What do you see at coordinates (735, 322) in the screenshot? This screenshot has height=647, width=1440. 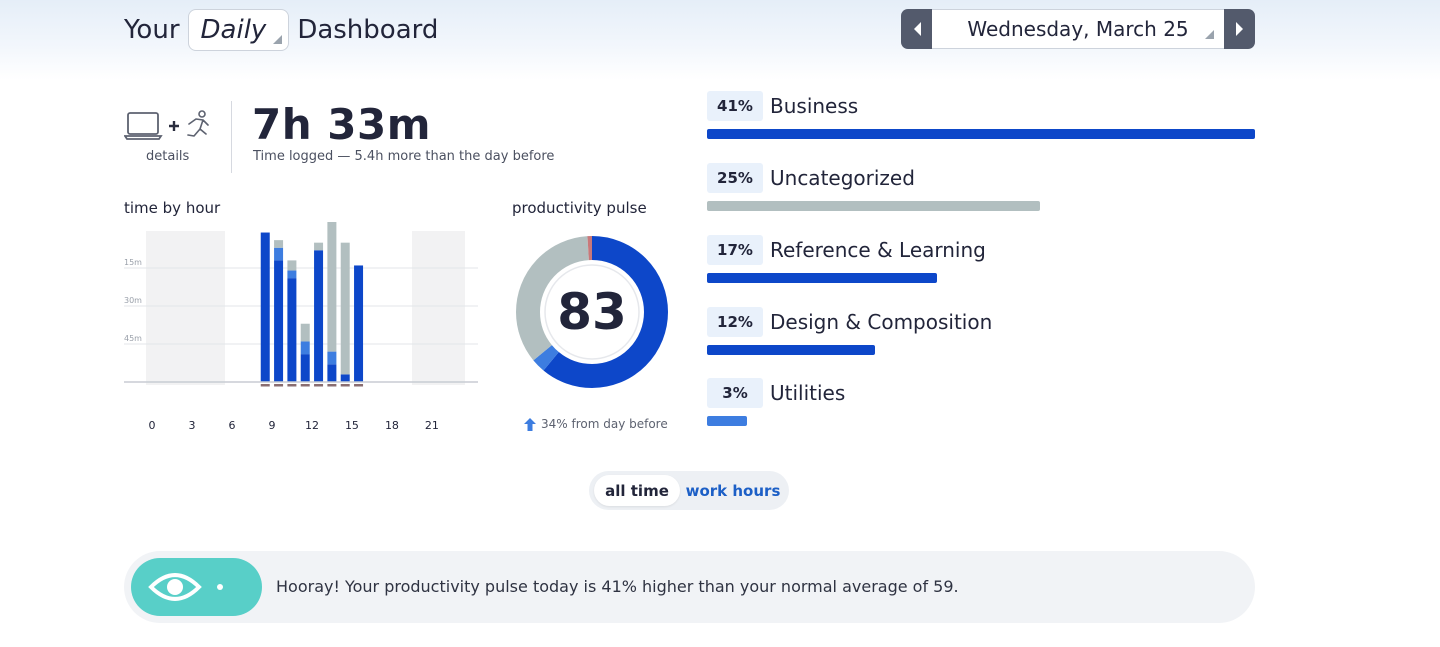 I see `category-percent: 12%` at bounding box center [735, 322].